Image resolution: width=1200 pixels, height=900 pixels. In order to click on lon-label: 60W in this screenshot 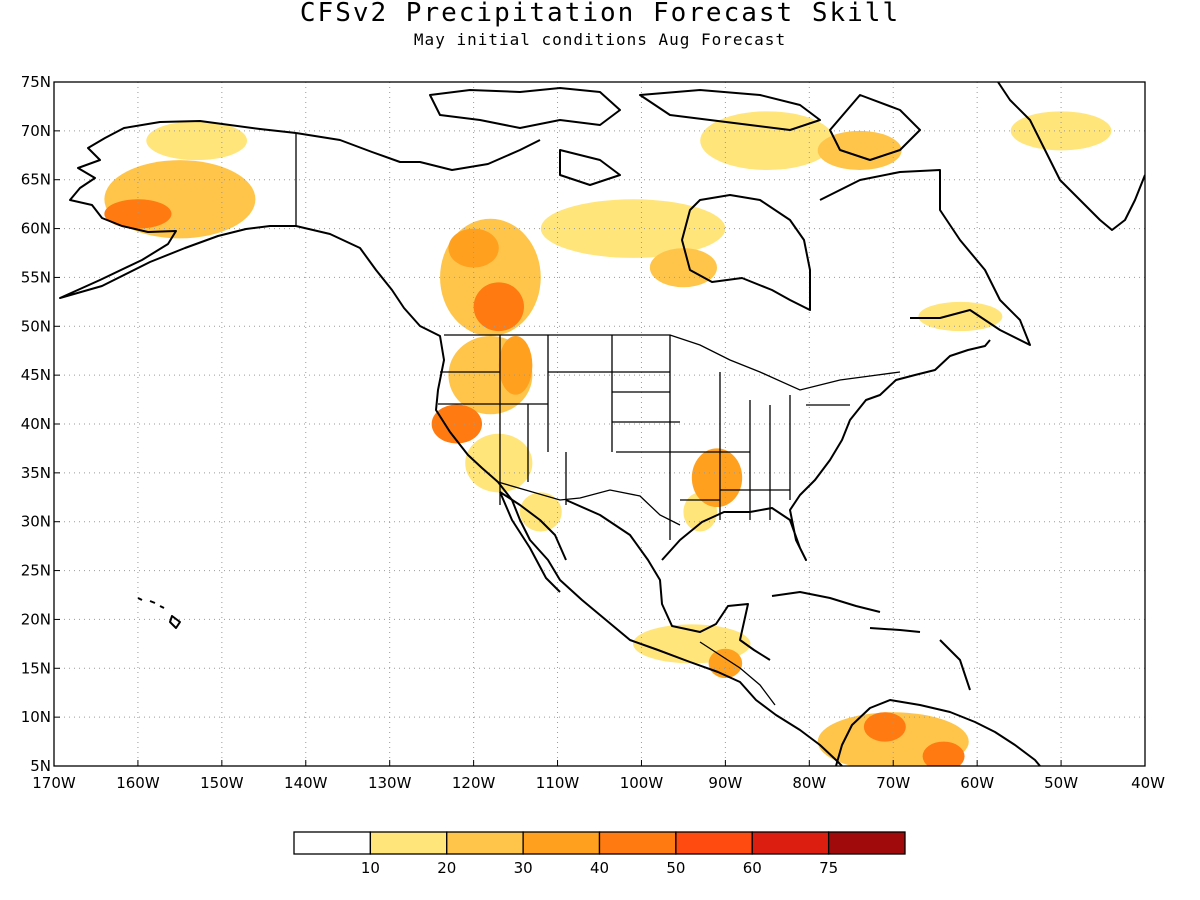, I will do `click(977, 783)`.